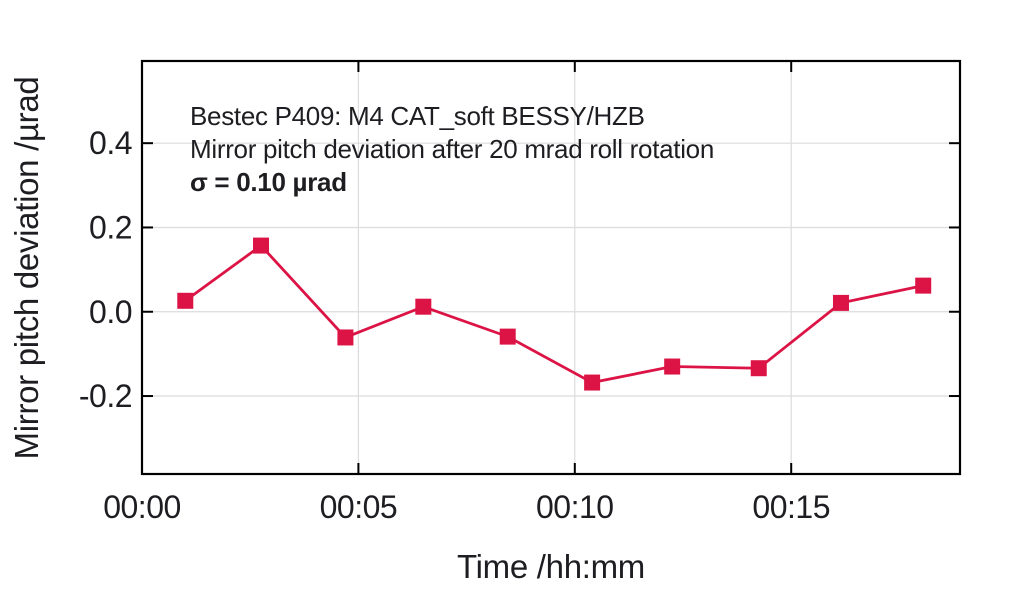 The image size is (1024, 589). I want to click on x-tick-label: 00:05, so click(359, 507).